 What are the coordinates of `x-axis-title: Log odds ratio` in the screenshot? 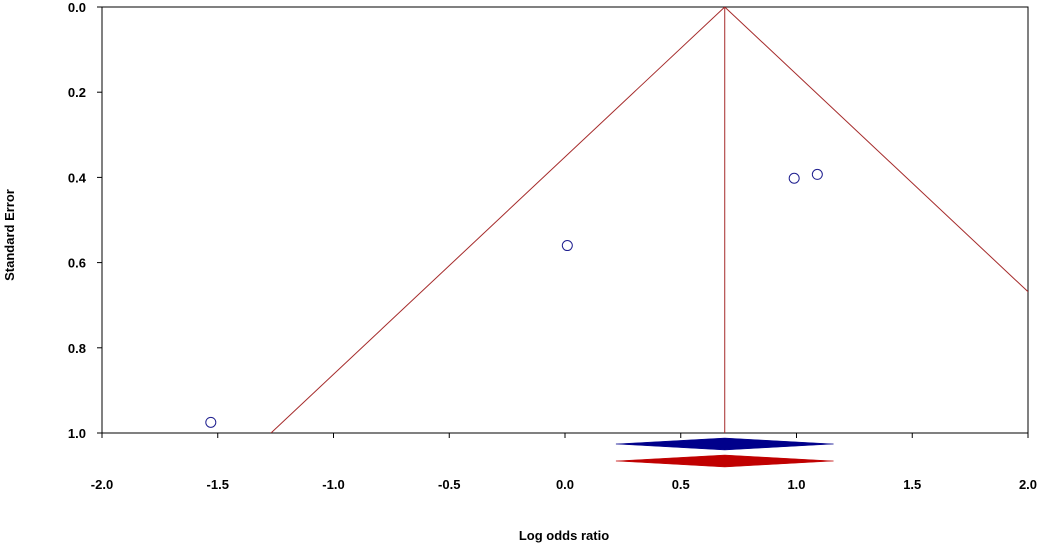 It's located at (564, 535).